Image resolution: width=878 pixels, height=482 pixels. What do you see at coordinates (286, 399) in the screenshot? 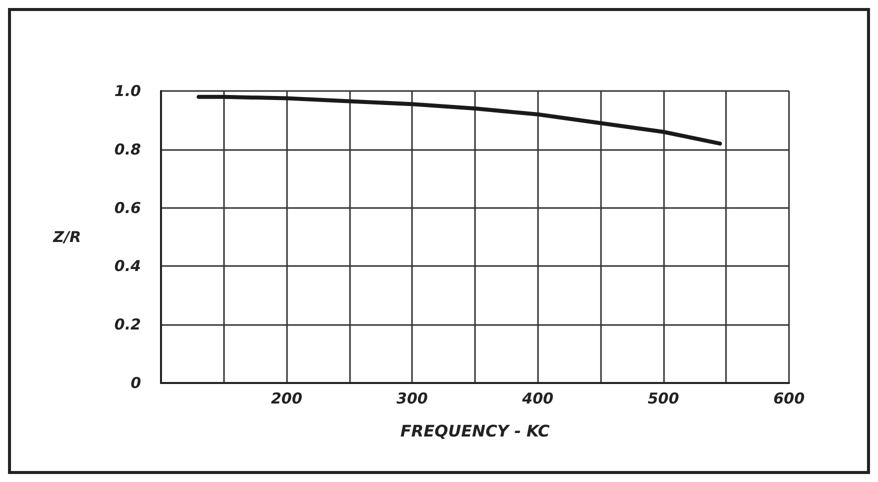
I see `x-tick-label: 200` at bounding box center [286, 399].